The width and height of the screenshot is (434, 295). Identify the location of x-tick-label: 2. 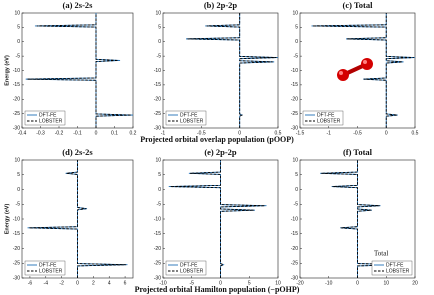
(93, 283).